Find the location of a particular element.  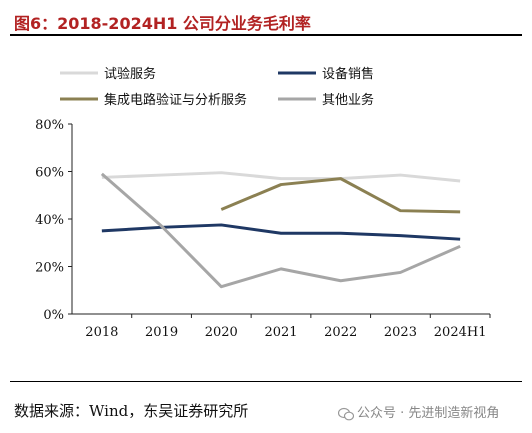

y-tick-label: 40% is located at coordinates (49, 220).